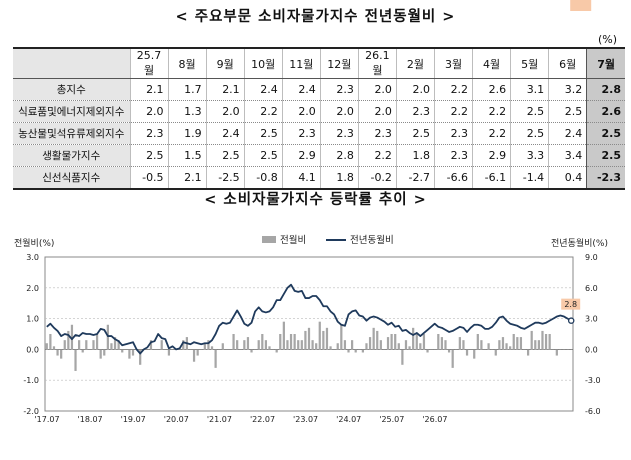 The image size is (631, 460). I want to click on col-header: 8월, so click(187, 63).